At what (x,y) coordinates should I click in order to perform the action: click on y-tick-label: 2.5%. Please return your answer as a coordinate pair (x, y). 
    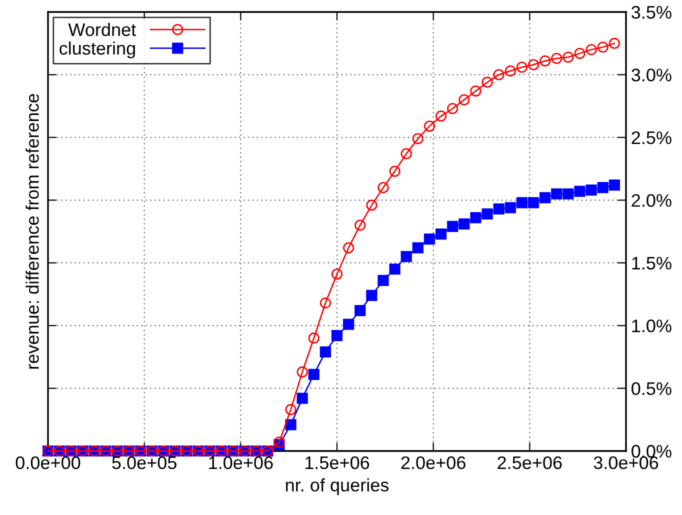
    Looking at the image, I should click on (652, 137).